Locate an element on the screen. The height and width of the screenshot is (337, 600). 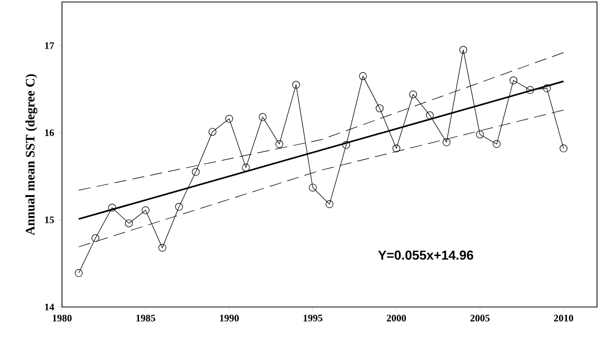
x-tick-label: 1980 is located at coordinates (62, 318).